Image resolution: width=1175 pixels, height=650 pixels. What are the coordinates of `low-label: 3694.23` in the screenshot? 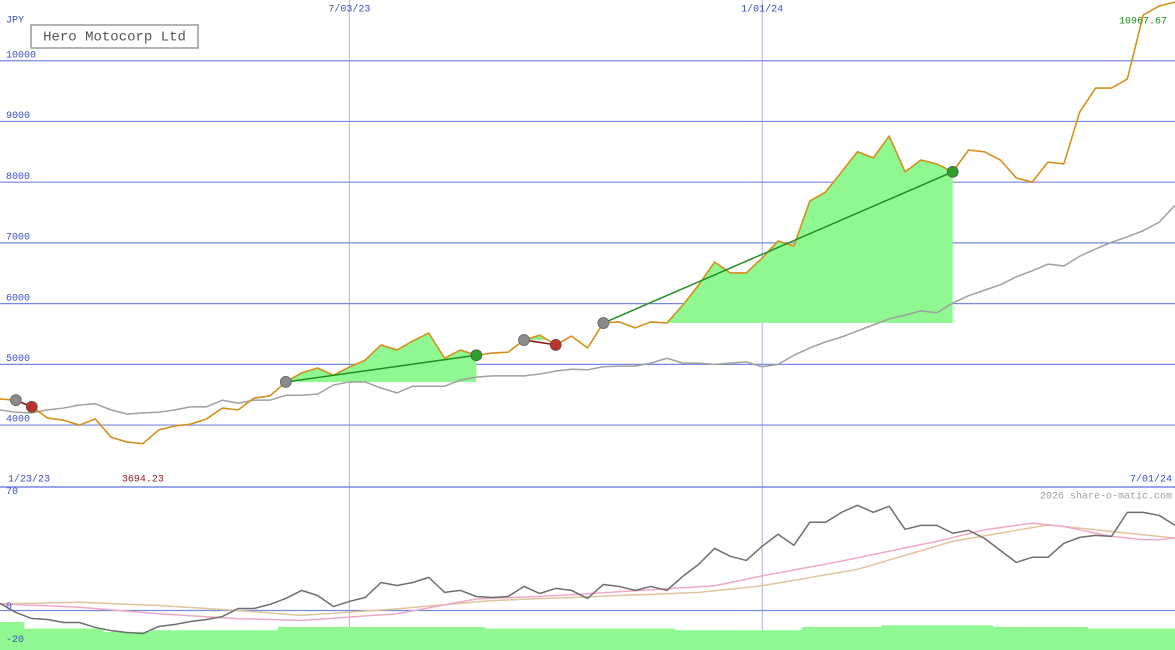 It's located at (143, 480).